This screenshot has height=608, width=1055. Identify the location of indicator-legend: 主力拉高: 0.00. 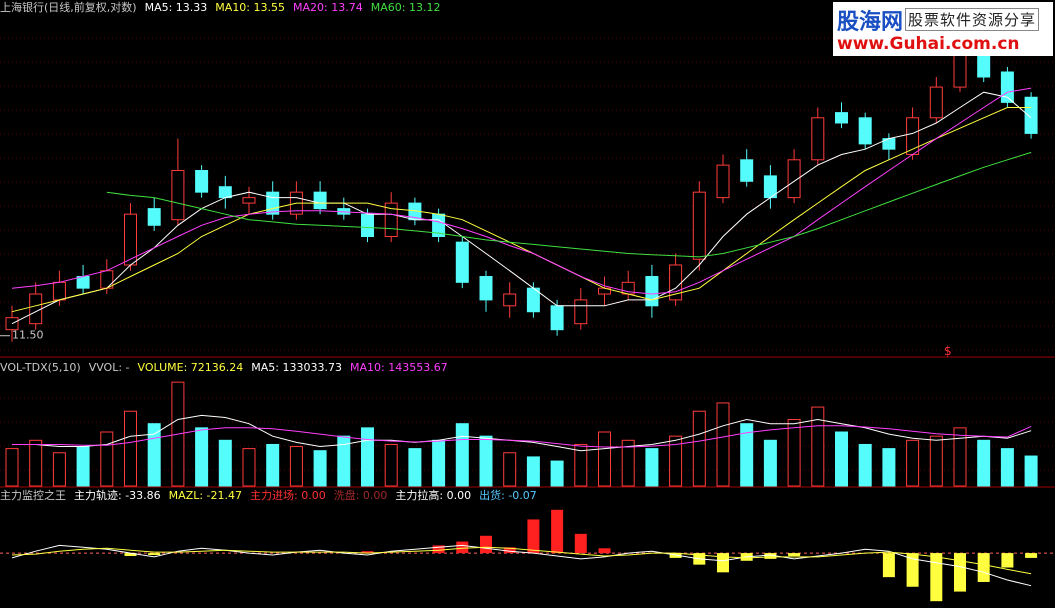
(433, 495).